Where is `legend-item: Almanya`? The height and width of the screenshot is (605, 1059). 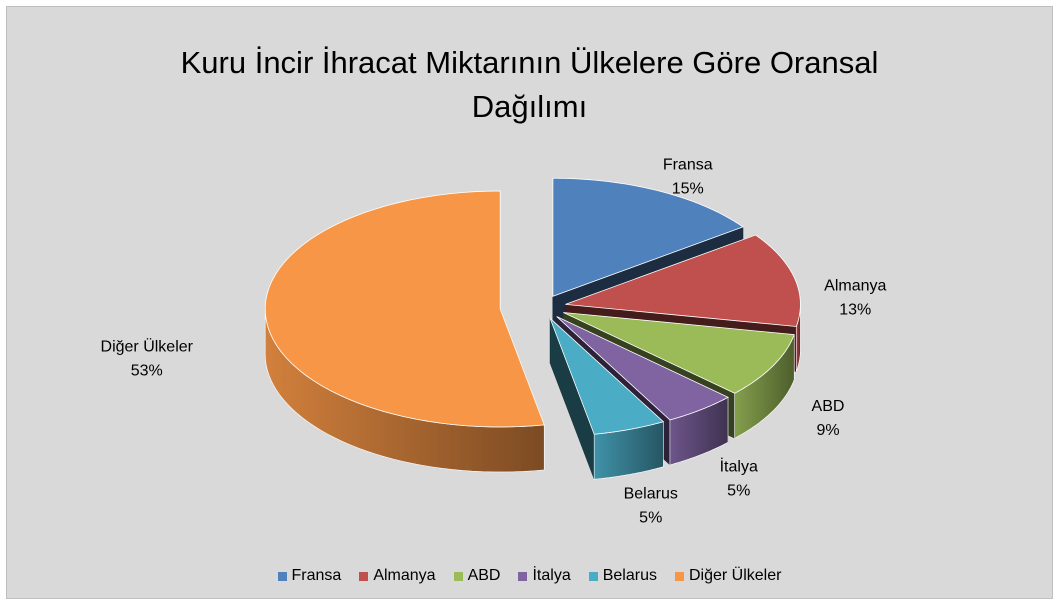 legend-item: Almanya is located at coordinates (397, 576).